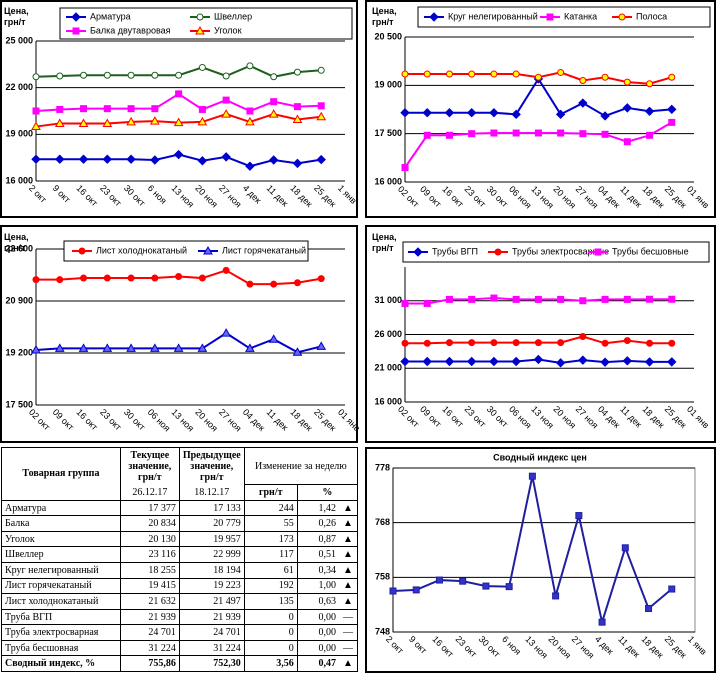 The height and width of the screenshot is (673, 720). I want to click on table-cell: 117, so click(270, 555).